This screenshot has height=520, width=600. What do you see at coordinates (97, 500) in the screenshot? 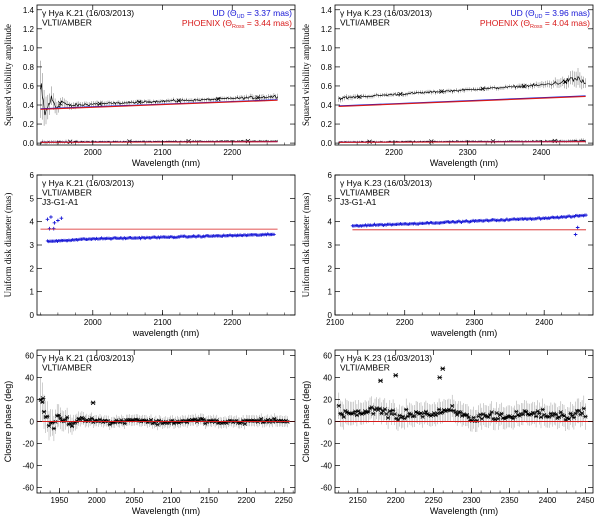
I see `x-tick-label: 2000` at bounding box center [97, 500].